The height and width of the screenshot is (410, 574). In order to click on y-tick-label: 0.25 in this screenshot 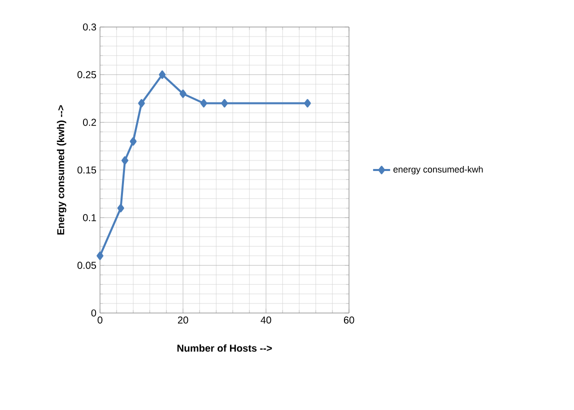, I will do `click(86, 74)`.